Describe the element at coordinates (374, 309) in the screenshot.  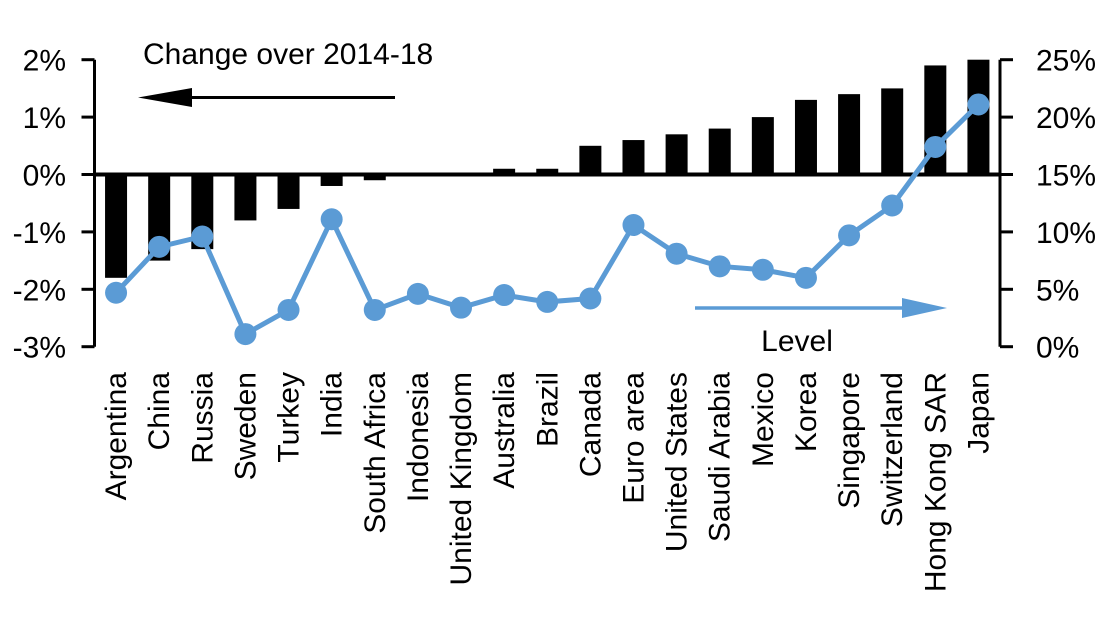
I see `marker-south-africa` at that location.